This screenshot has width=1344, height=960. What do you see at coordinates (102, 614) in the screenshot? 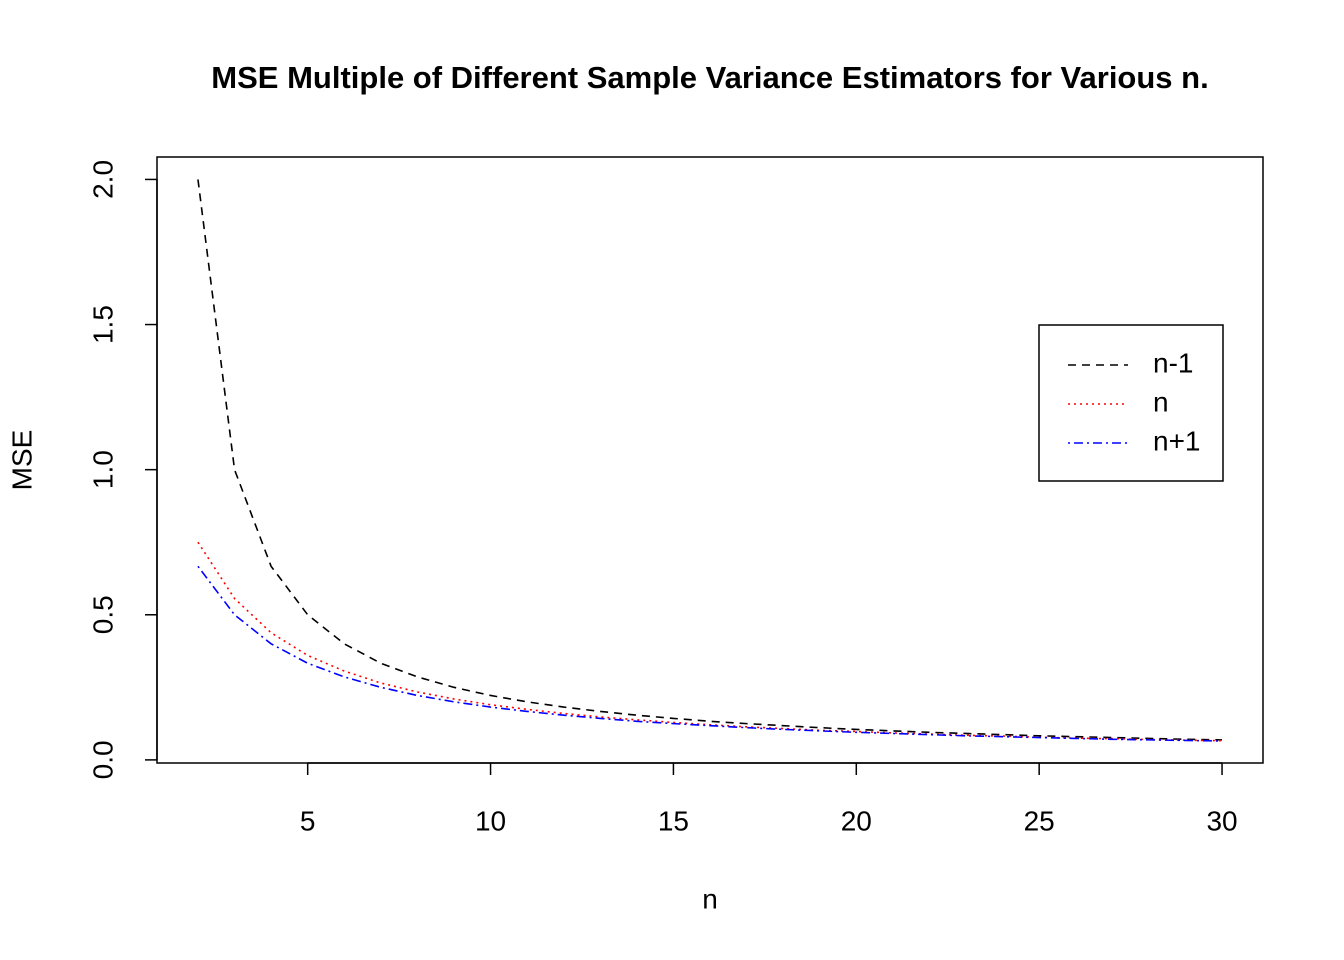
I see `y-tick-label: 0.5` at bounding box center [102, 614].